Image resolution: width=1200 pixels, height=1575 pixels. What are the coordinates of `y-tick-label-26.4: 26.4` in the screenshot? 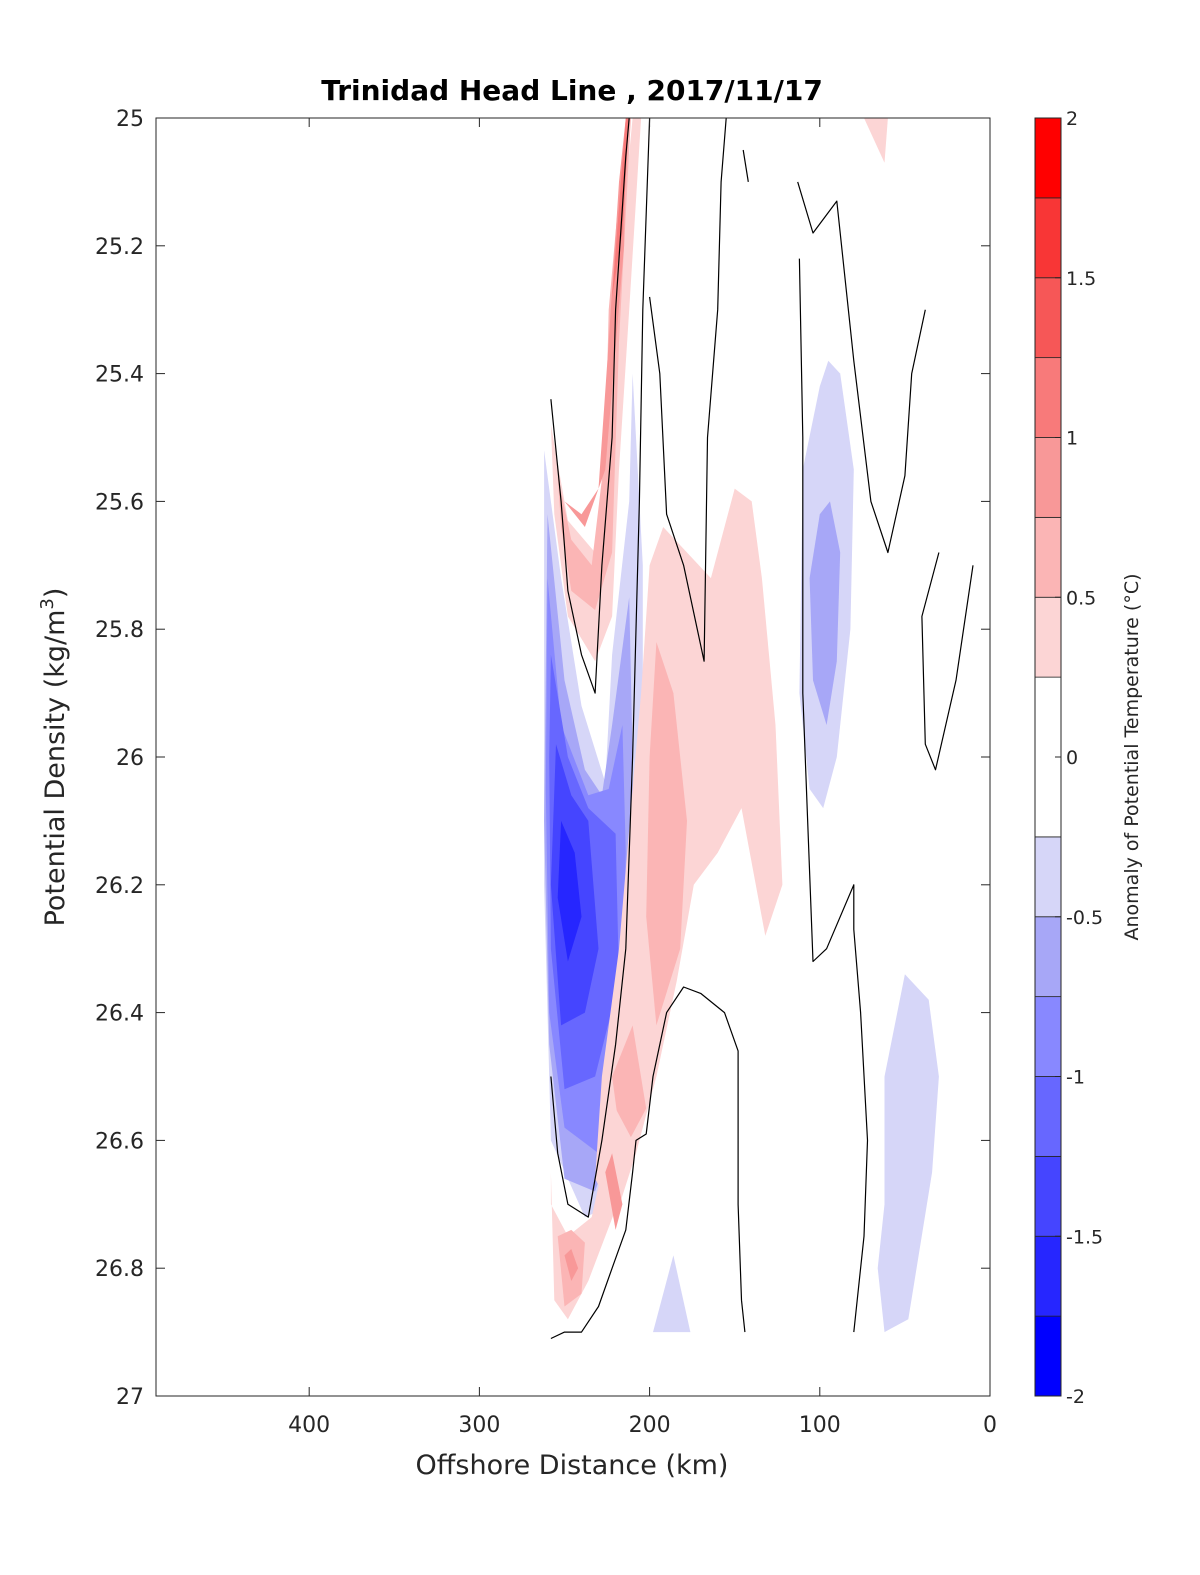 It's located at (119, 1014).